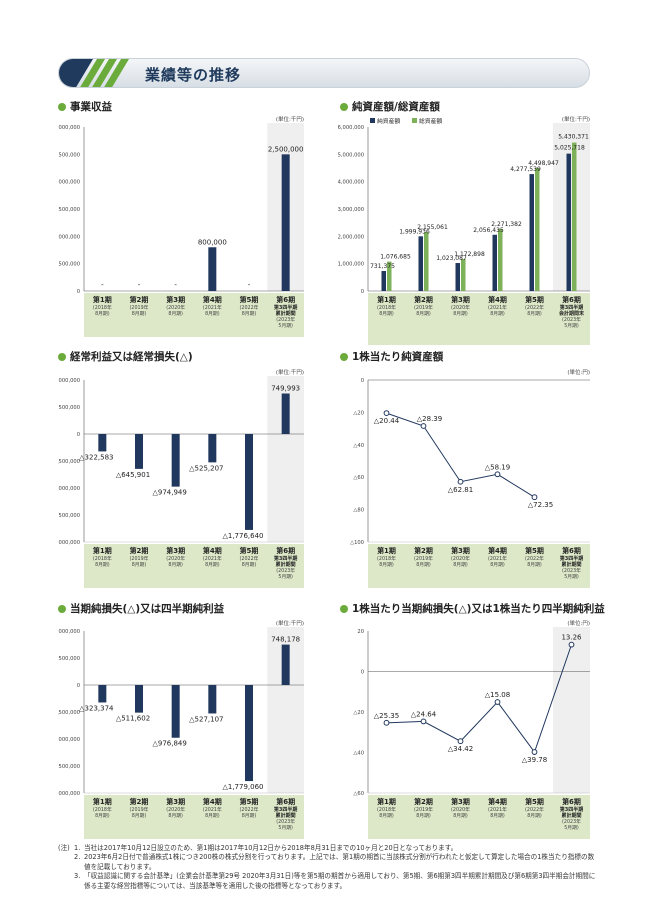  Describe the element at coordinates (571, 710) in the screenshot. I see `highlight-column` at that location.